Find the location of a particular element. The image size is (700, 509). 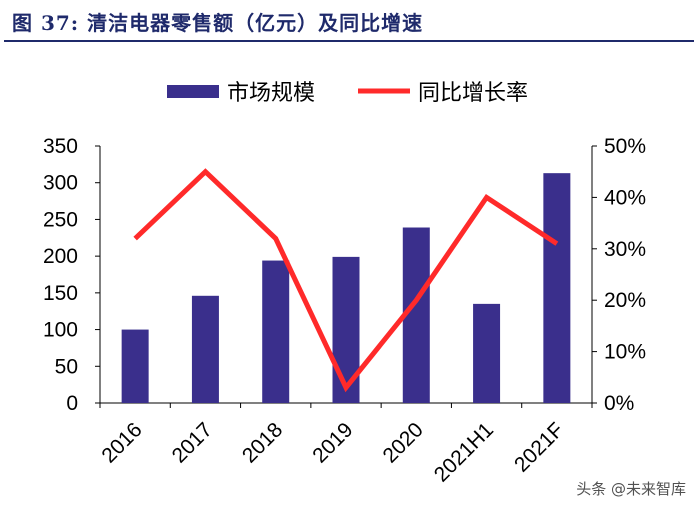

right-tick-label: 30% is located at coordinates (625, 249).